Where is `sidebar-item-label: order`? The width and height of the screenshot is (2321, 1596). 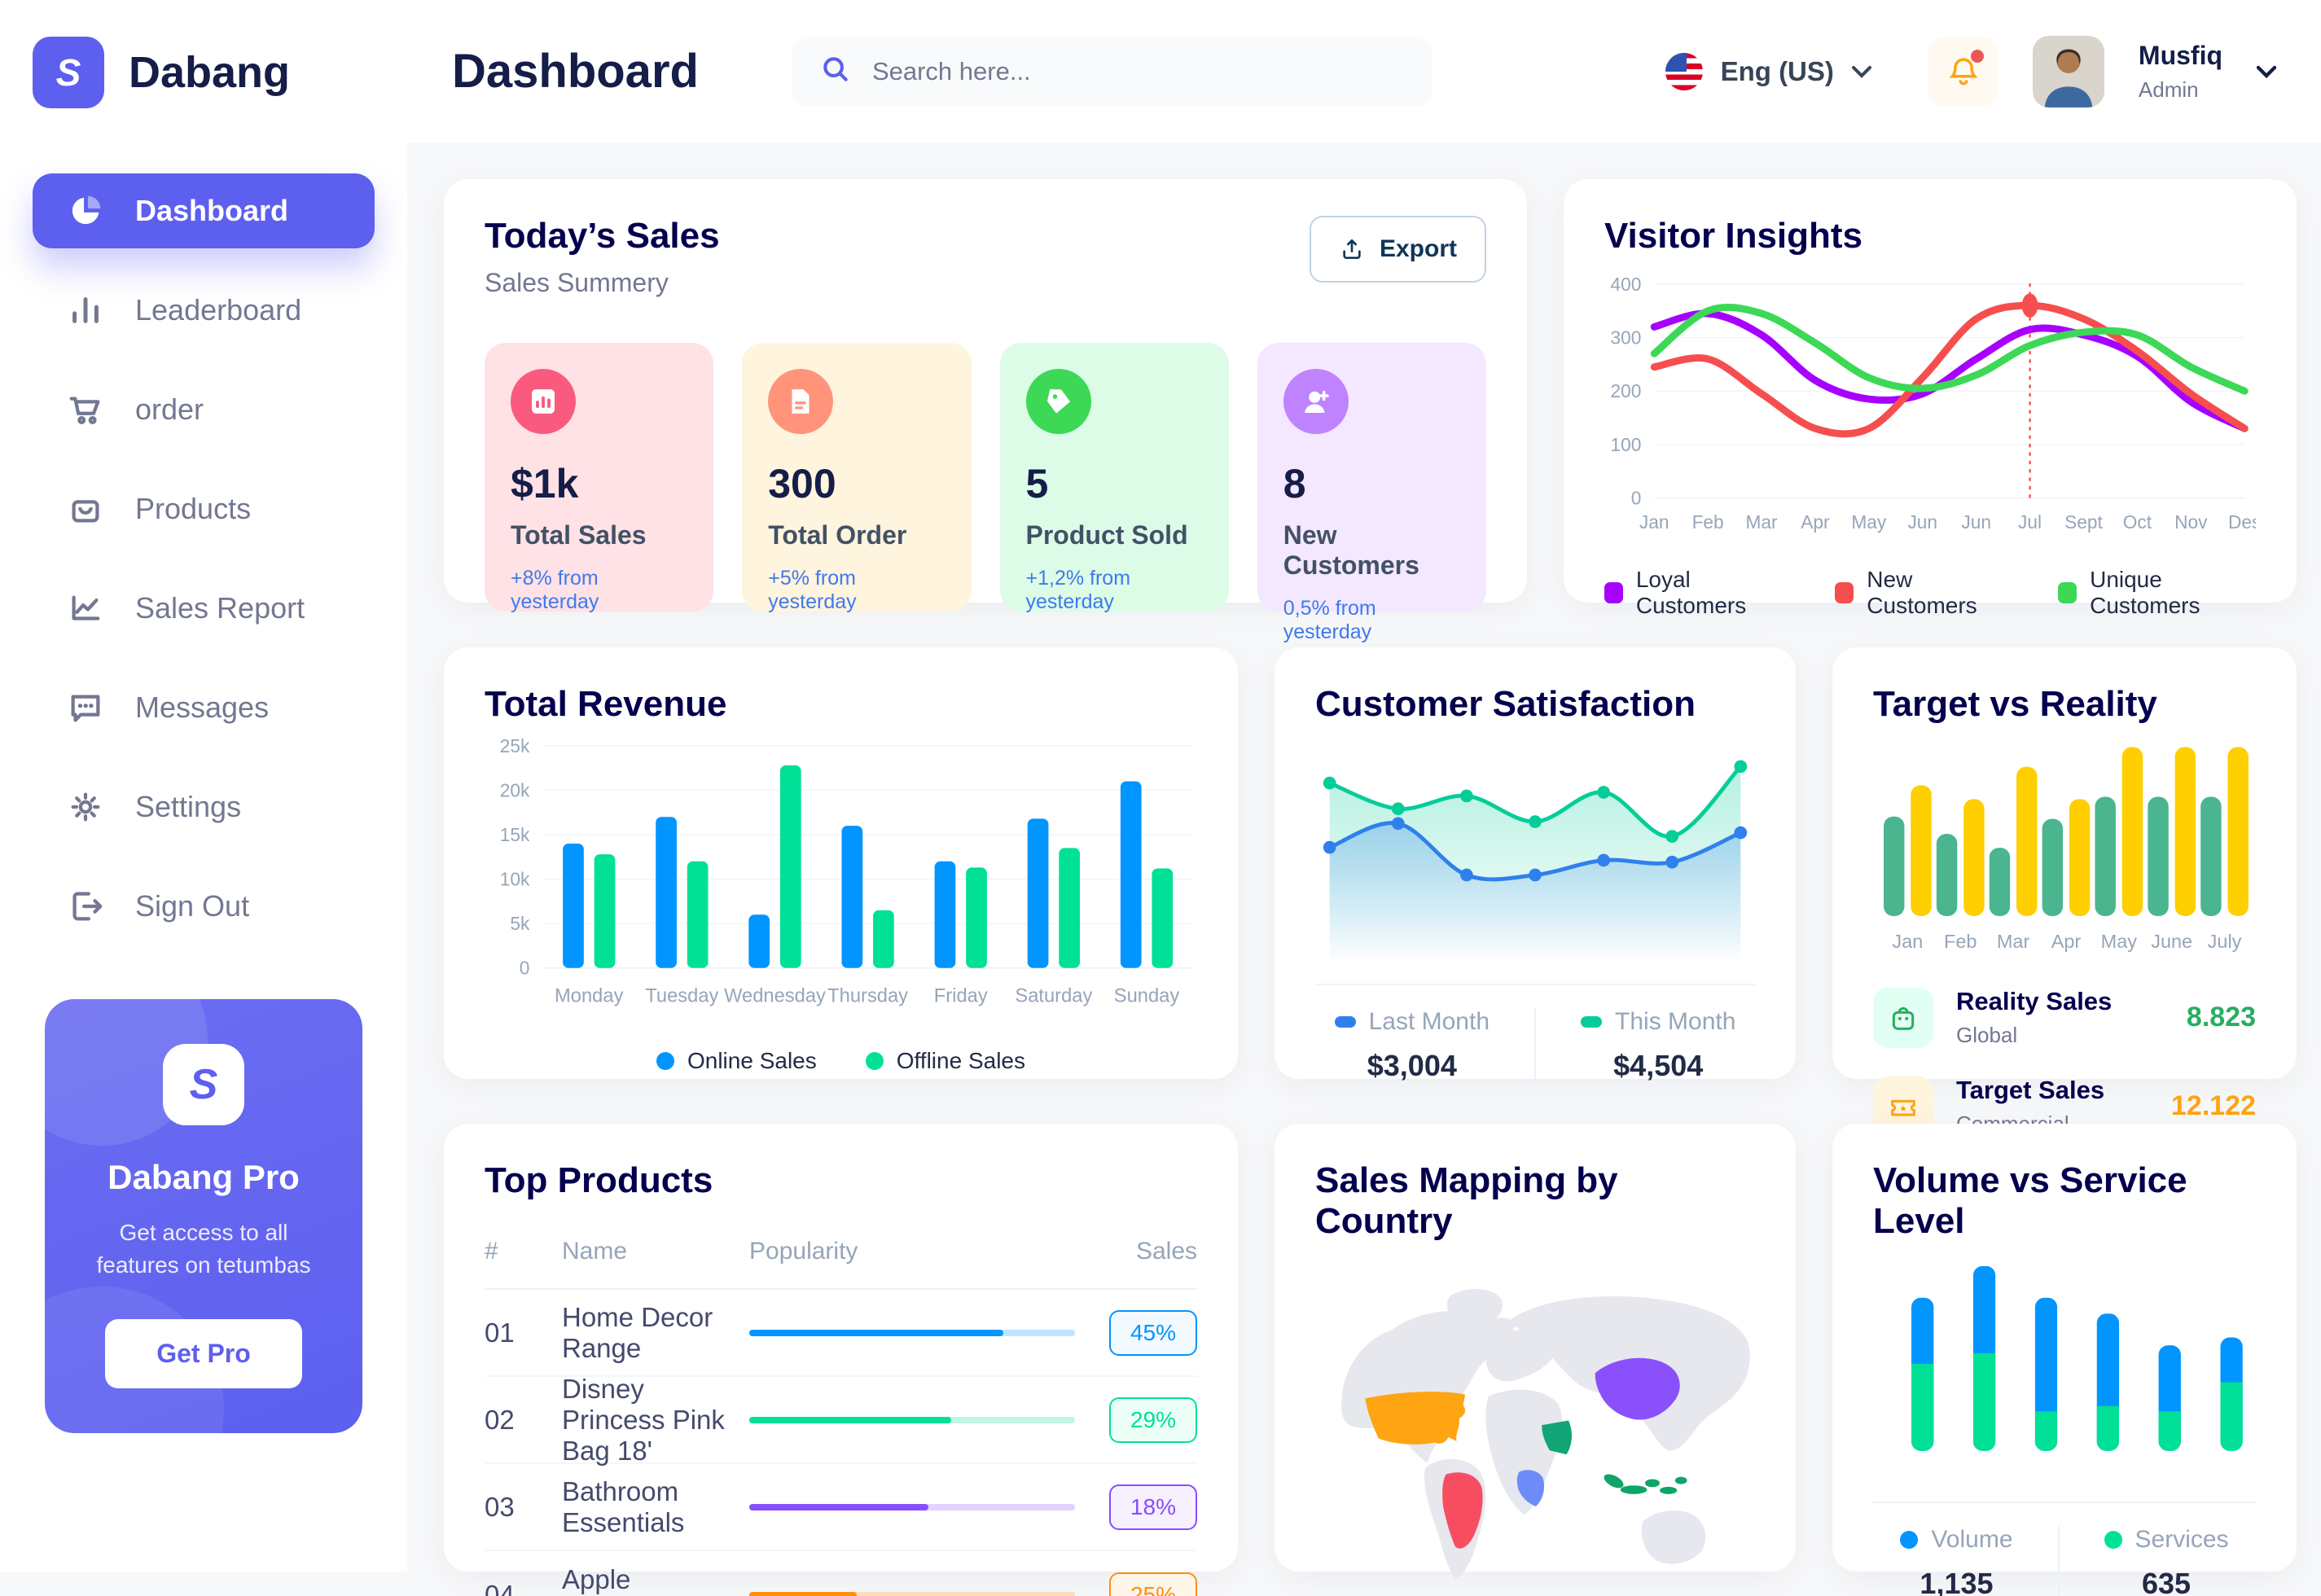 sidebar-item-label: order is located at coordinates (169, 409).